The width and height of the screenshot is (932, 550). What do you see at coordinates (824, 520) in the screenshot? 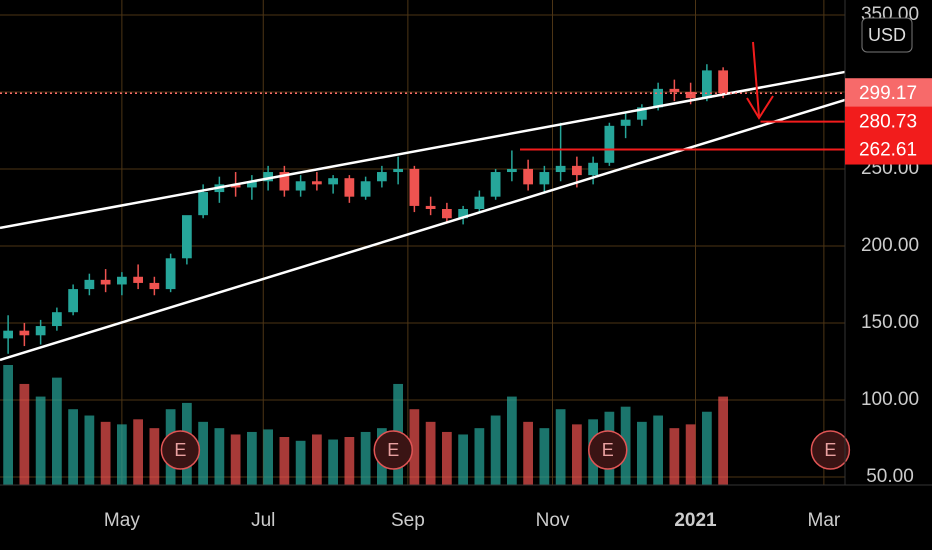
I see `x-tick-label: Mar` at bounding box center [824, 520].